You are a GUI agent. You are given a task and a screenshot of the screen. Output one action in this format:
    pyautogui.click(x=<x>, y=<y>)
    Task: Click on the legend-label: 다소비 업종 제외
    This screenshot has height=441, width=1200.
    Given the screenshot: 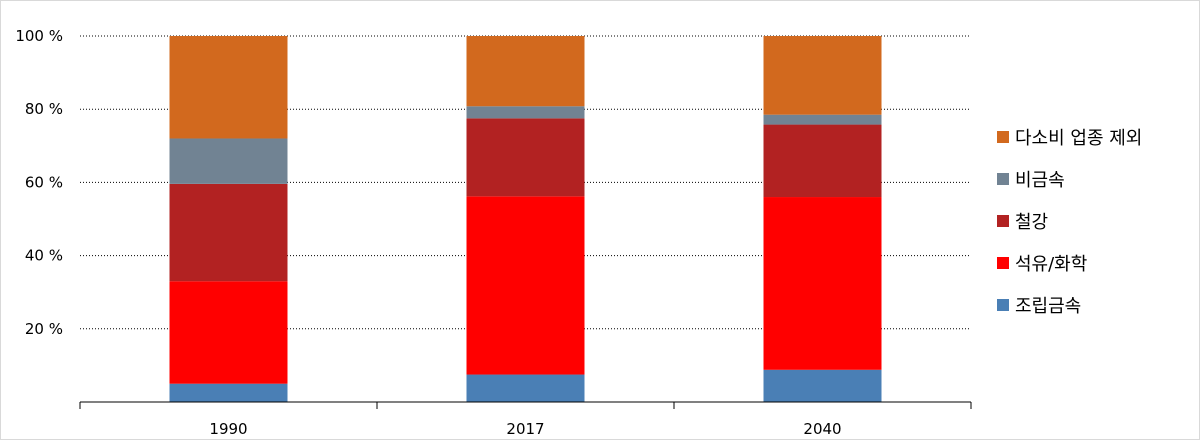 What is the action you would take?
    pyautogui.click(x=1078, y=138)
    